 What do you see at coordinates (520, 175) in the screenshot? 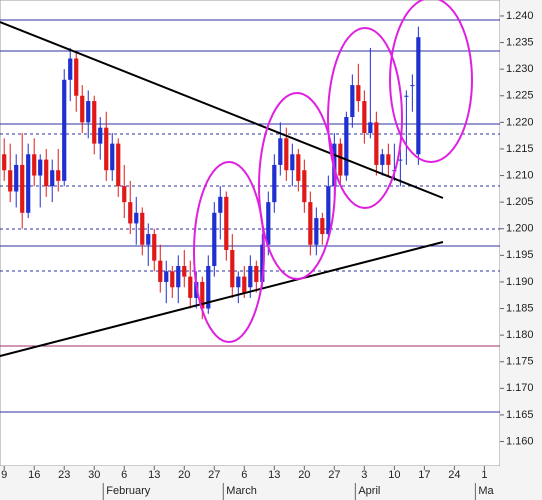
I see `y-tick-label: 1.210` at bounding box center [520, 175].